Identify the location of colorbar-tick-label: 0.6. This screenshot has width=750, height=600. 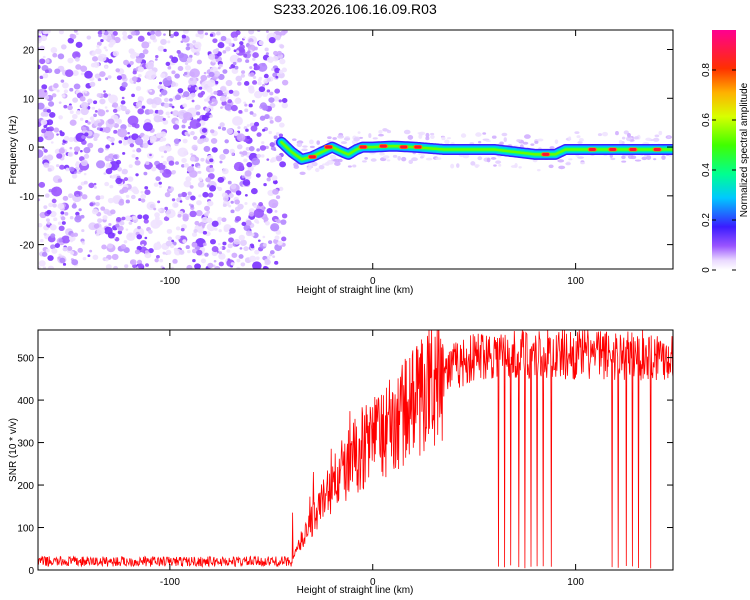
(706, 120).